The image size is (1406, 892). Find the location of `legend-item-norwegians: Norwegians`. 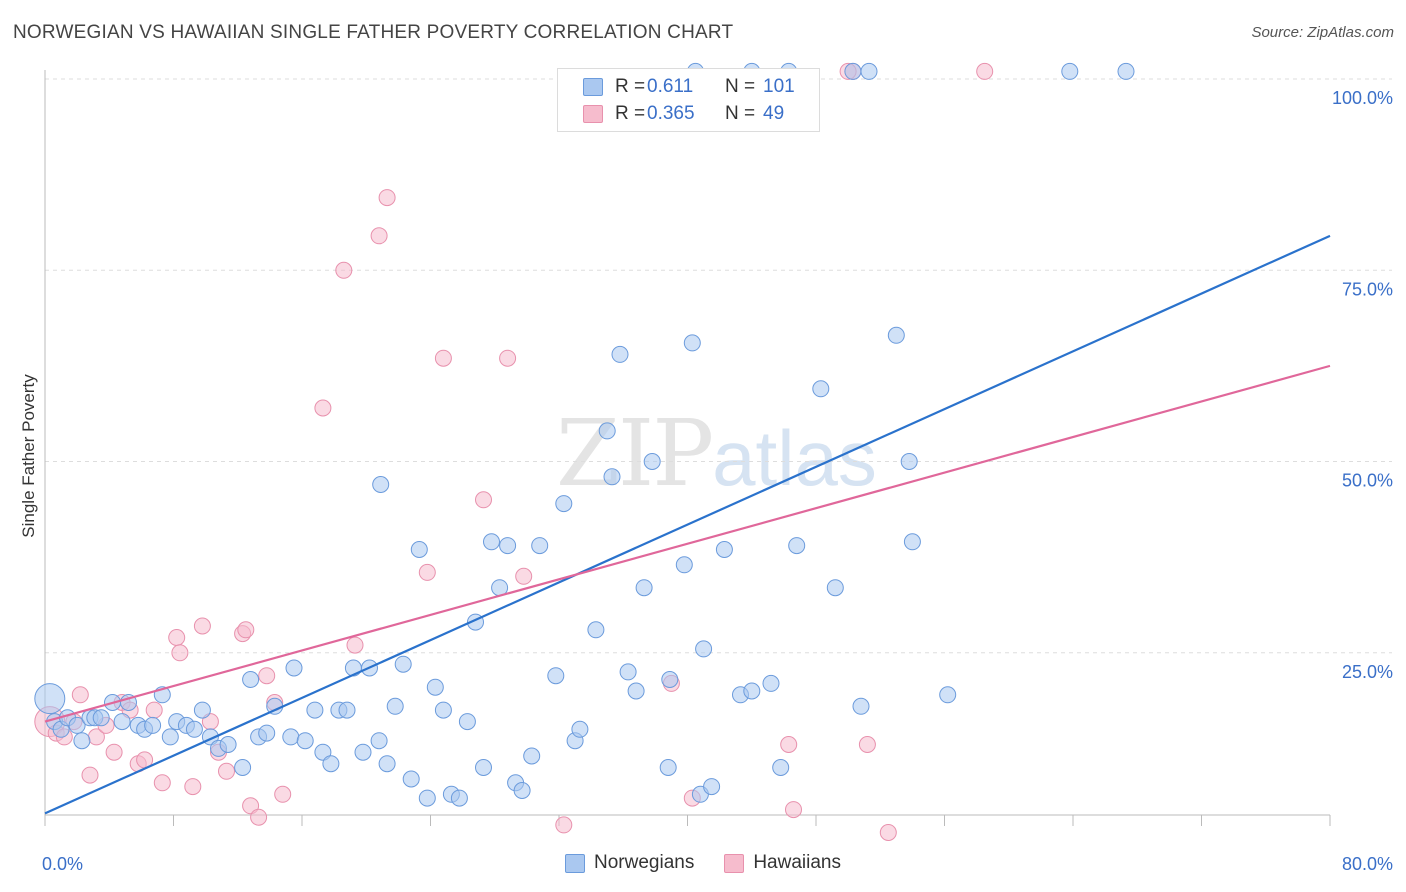

legend-item-norwegians: Norwegians is located at coordinates (629, 863).